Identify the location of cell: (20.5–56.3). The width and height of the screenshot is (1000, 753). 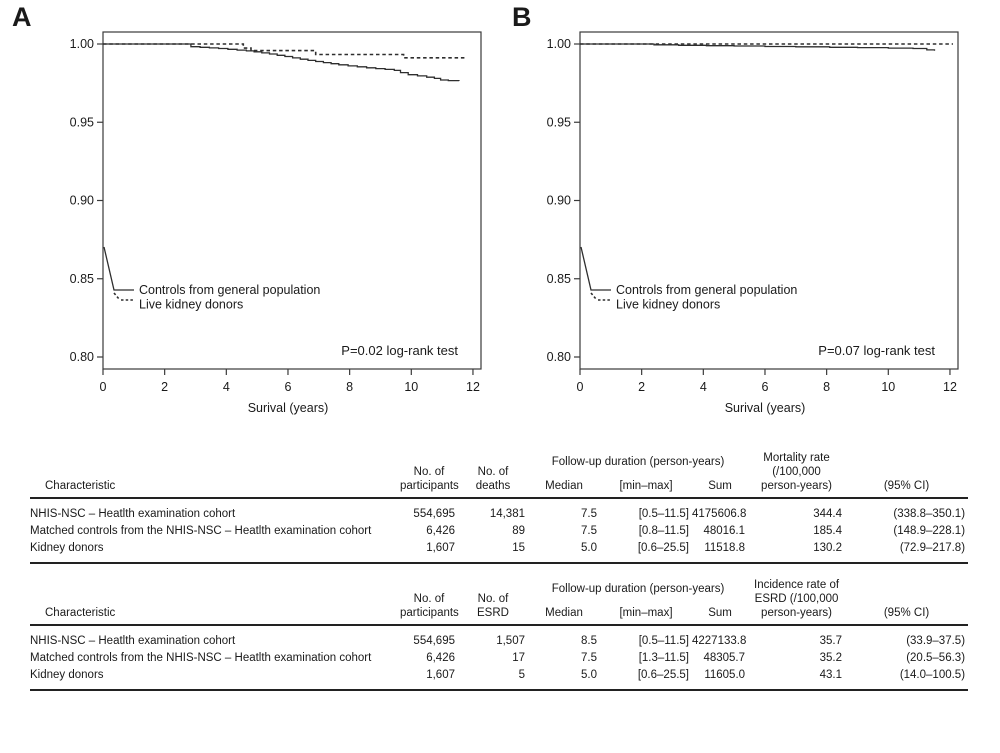
(936, 658).